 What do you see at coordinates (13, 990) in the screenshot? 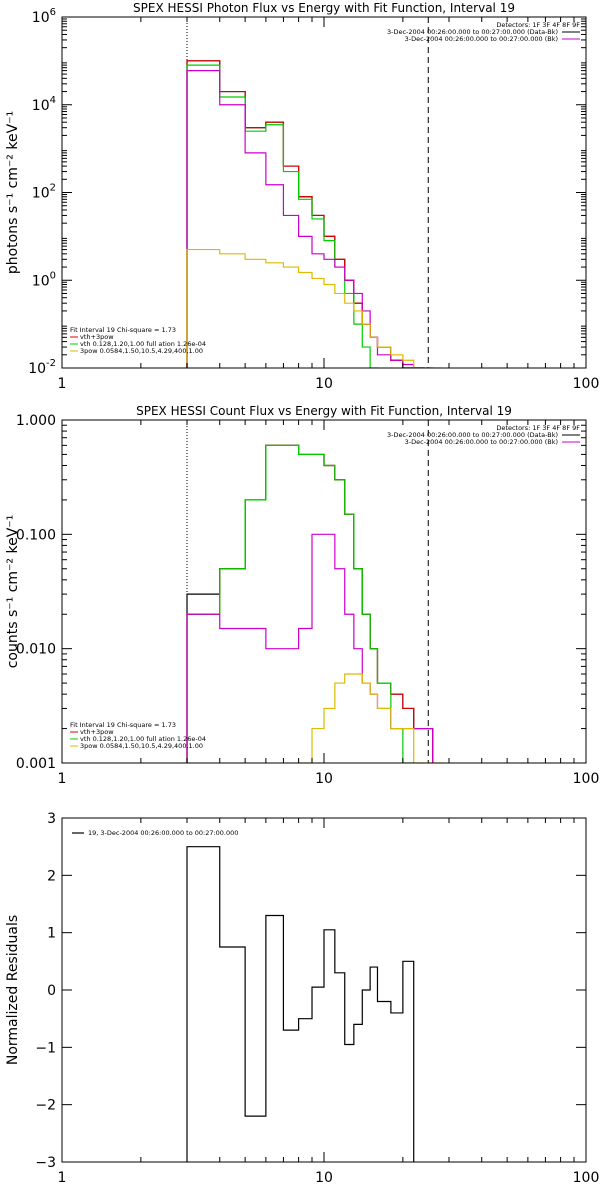
I see `y-axis-label: Normalized Residuals` at bounding box center [13, 990].